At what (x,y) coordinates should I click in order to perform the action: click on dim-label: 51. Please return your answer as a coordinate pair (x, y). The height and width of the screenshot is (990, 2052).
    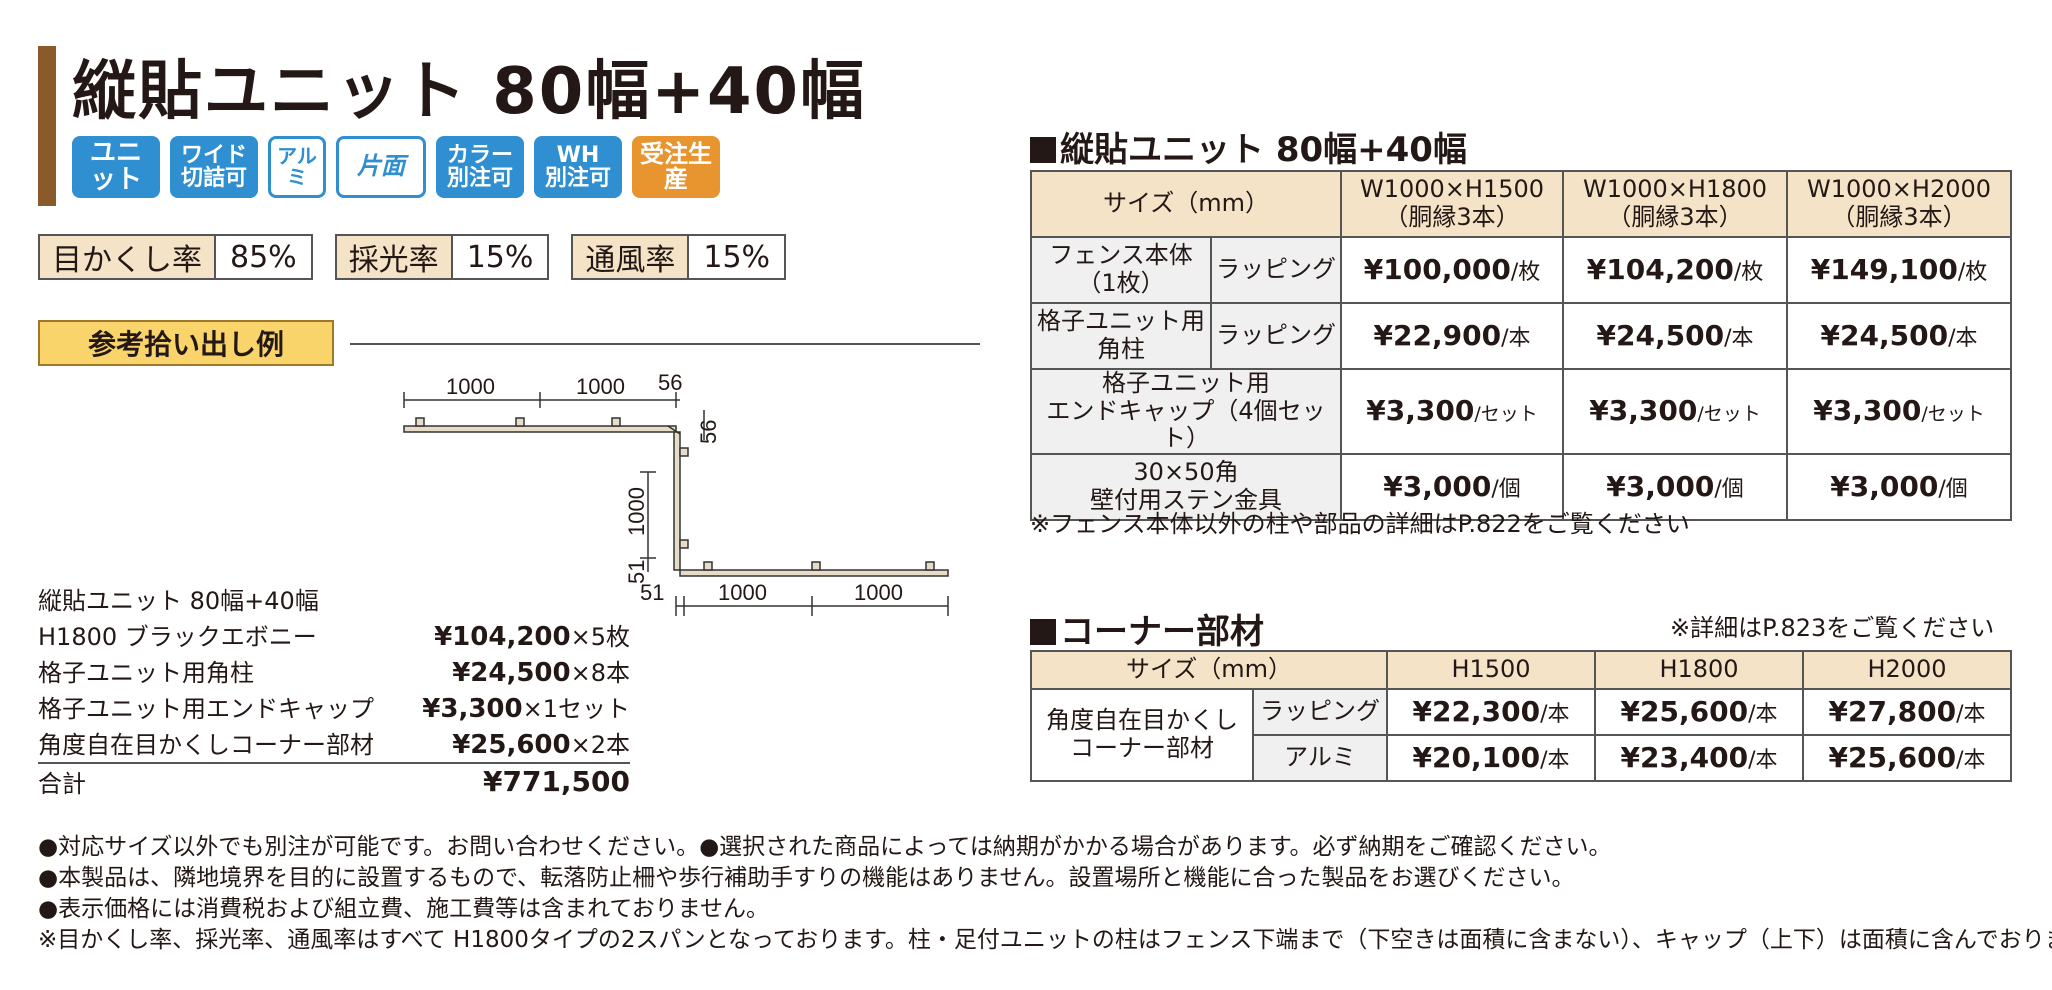
    Looking at the image, I should click on (636, 572).